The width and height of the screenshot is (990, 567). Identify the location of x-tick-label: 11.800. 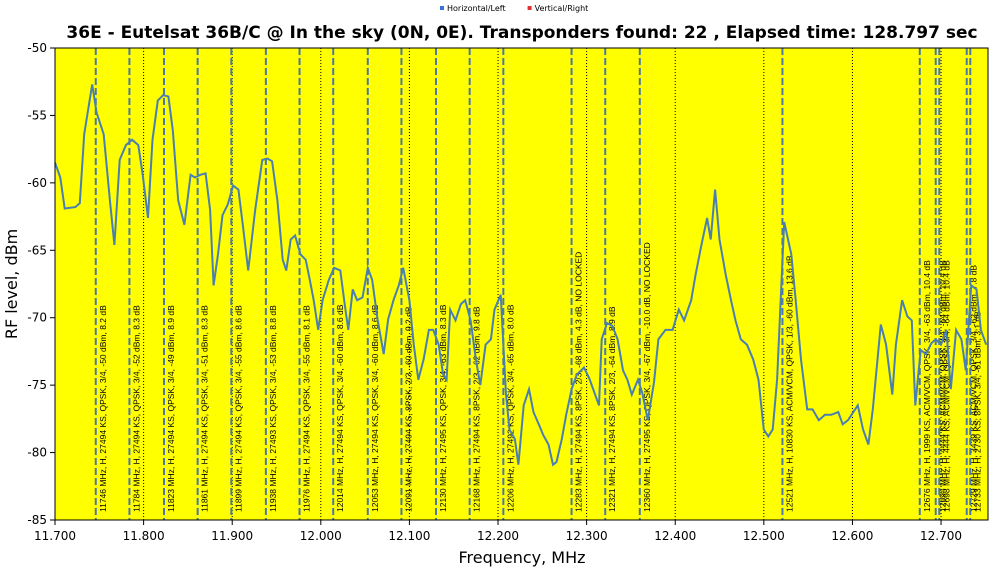
(144, 536).